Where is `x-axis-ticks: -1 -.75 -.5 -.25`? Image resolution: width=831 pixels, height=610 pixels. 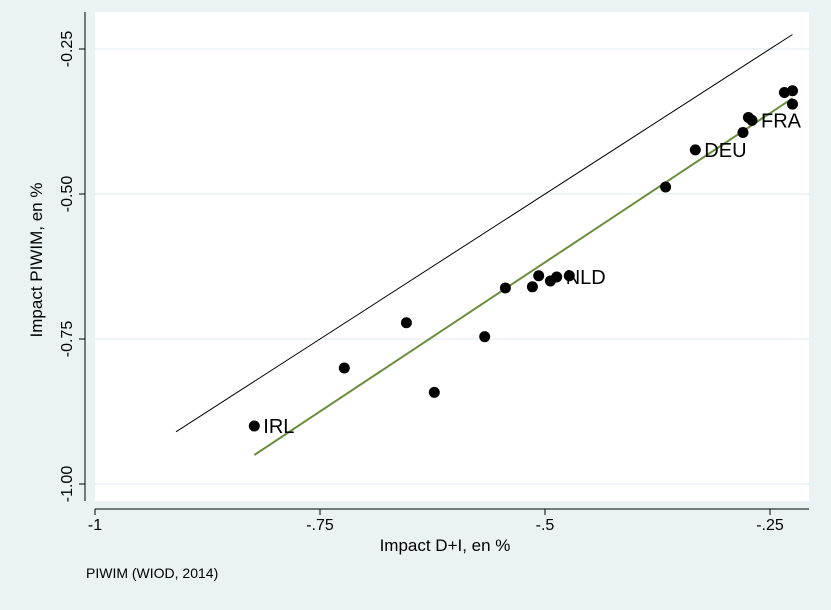 x-axis-ticks: -1 -.75 -.5 -.25 is located at coordinates (436, 521).